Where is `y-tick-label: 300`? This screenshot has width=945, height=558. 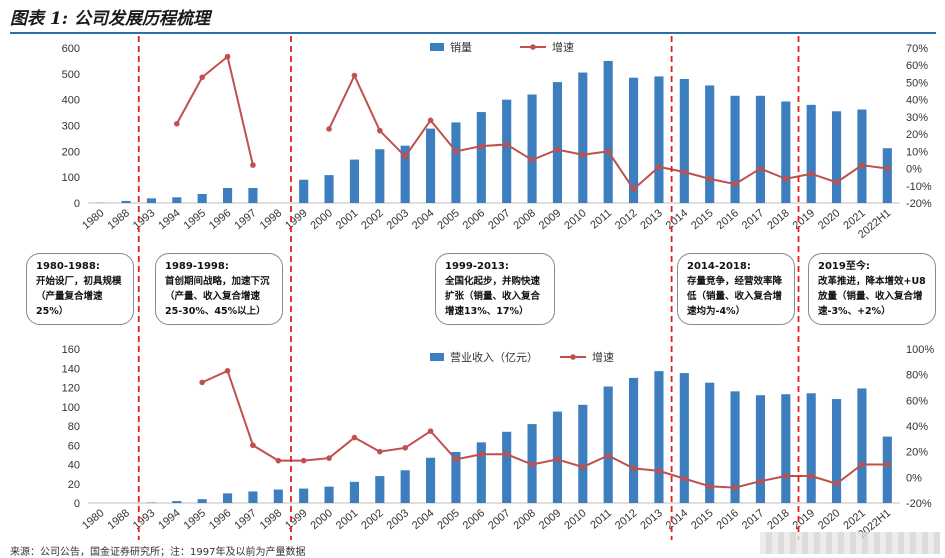
y-tick-label: 300 is located at coordinates (71, 127).